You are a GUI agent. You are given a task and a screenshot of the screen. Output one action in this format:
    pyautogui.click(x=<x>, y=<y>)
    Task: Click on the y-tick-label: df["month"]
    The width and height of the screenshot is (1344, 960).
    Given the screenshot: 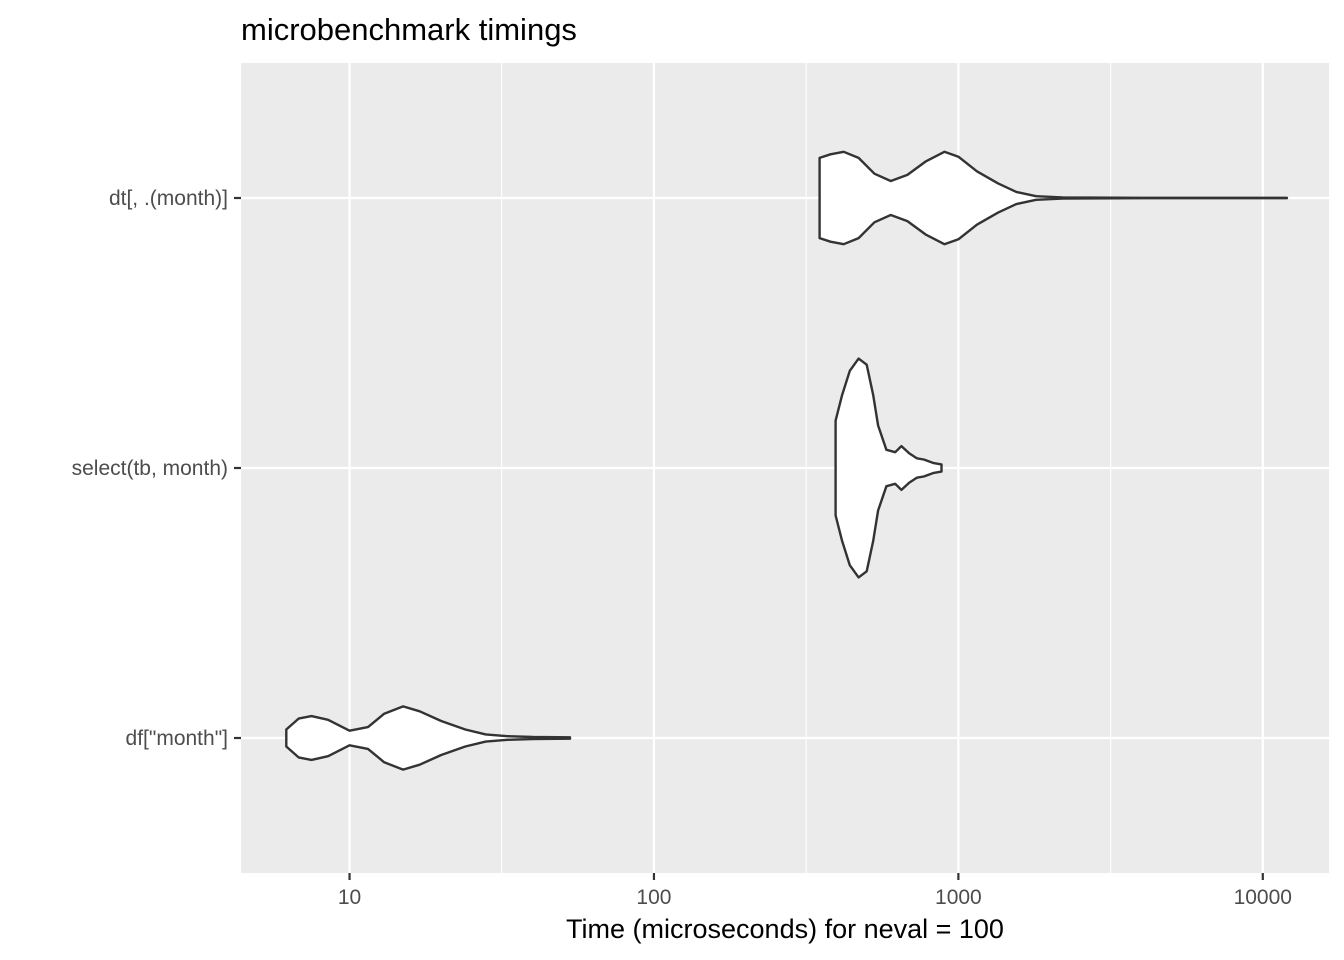 What is the action you would take?
    pyautogui.click(x=177, y=738)
    